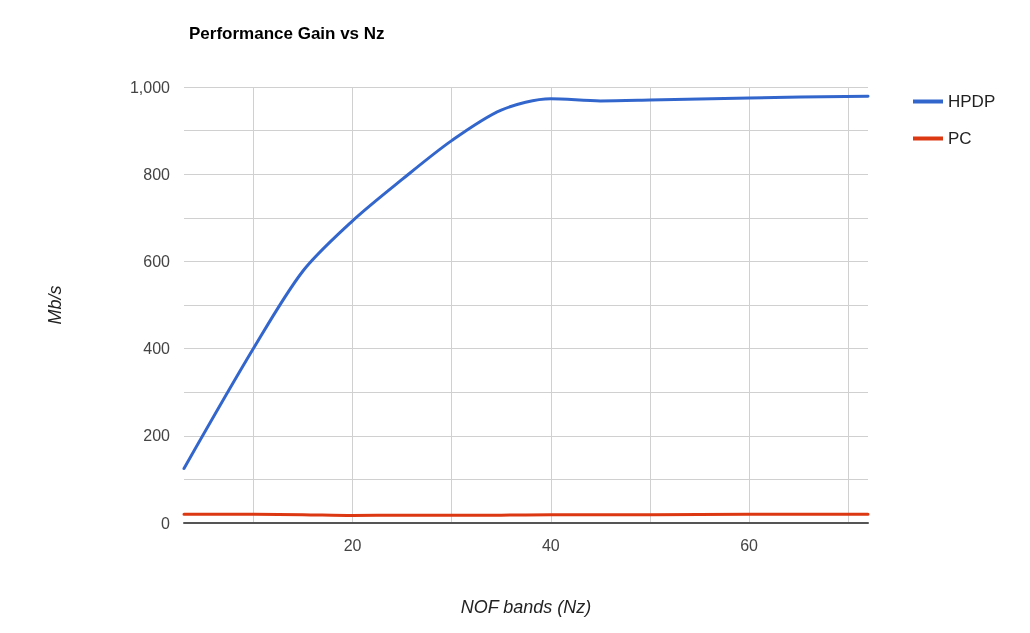 This screenshot has width=1030, height=633. Describe the element at coordinates (749, 545) in the screenshot. I see `x-tick-label: 60` at that location.